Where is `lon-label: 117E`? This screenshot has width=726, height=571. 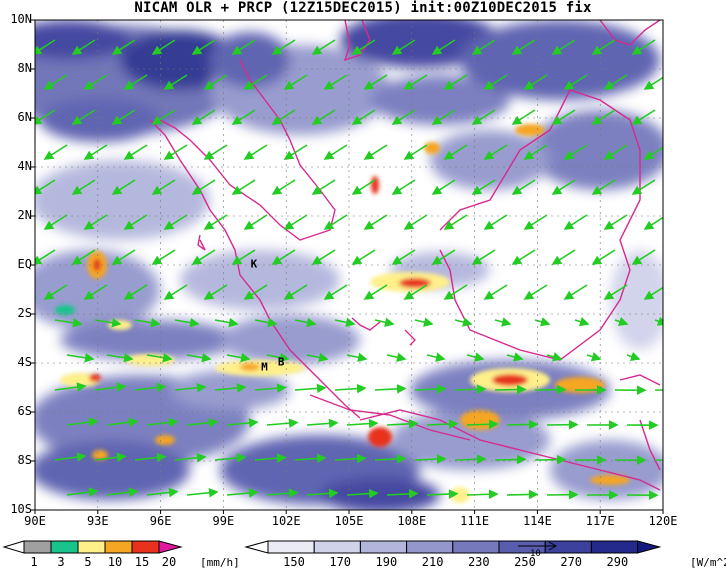
lon-label: 117E is located at coordinates (600, 521).